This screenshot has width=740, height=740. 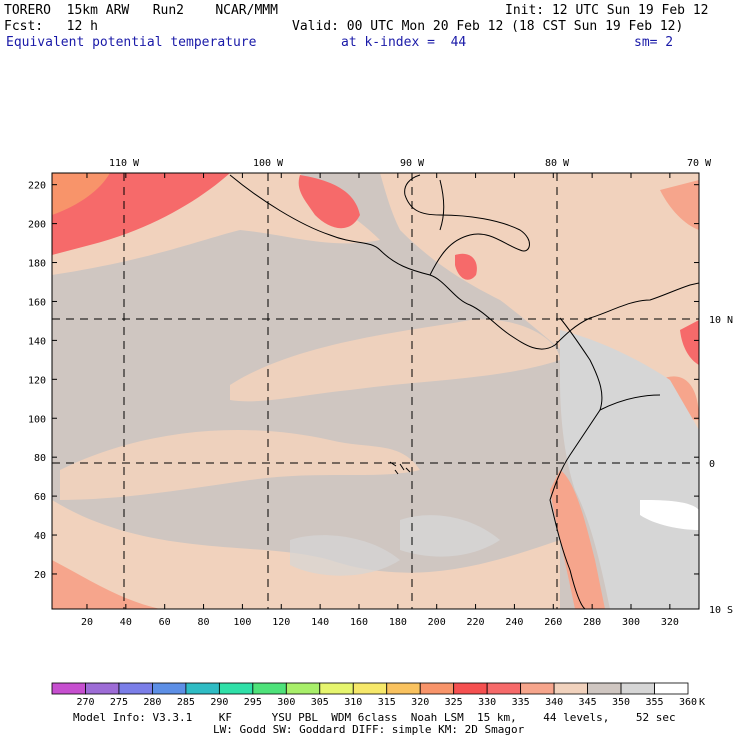 I want to click on legend-value: 340, so click(x=554, y=702).